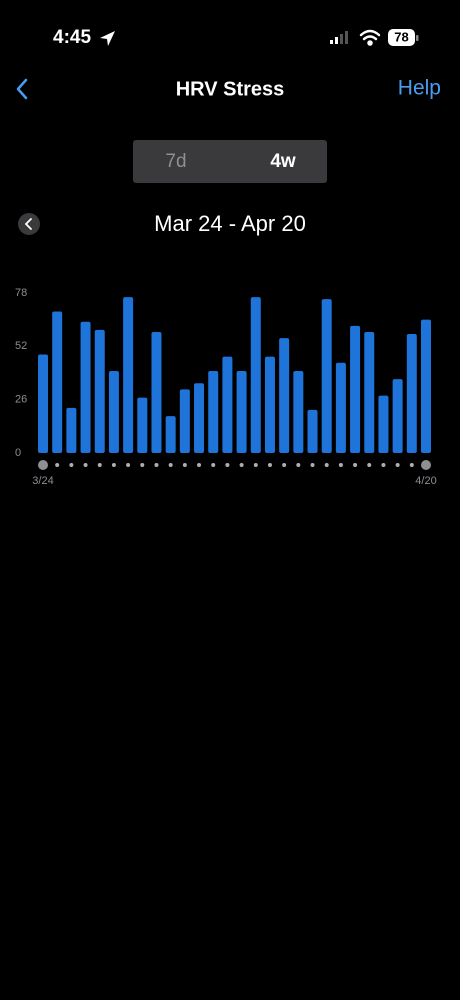  What do you see at coordinates (21, 346) in the screenshot?
I see `y-tick-label: 52` at bounding box center [21, 346].